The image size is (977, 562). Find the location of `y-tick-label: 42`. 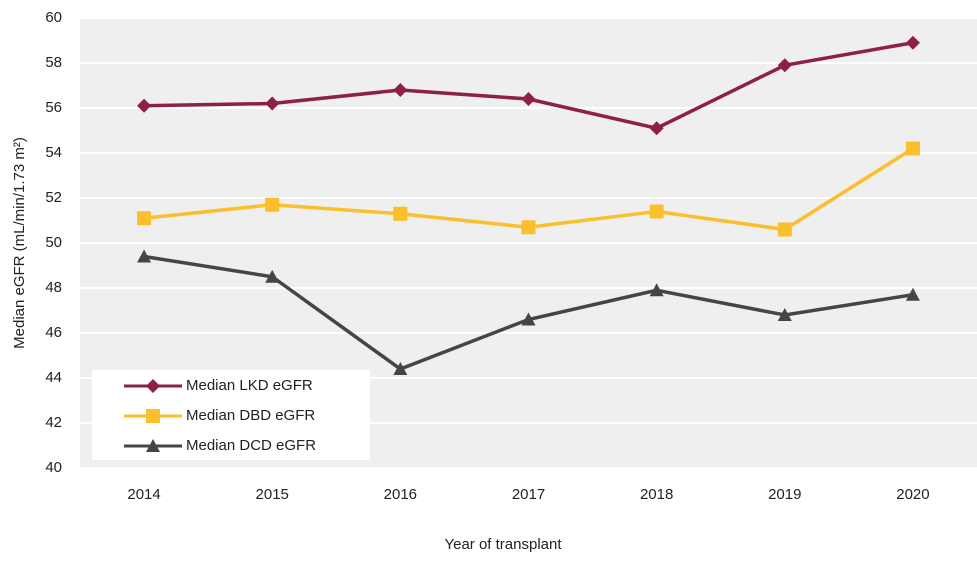

y-tick-label: 42 is located at coordinates (53, 422).